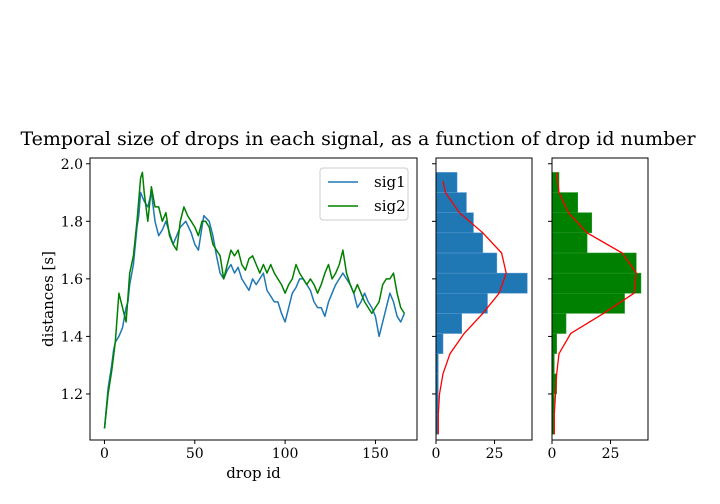 The width and height of the screenshot is (720, 504). Describe the element at coordinates (72, 222) in the screenshot. I see `y-tick-label: 1.8` at that location.